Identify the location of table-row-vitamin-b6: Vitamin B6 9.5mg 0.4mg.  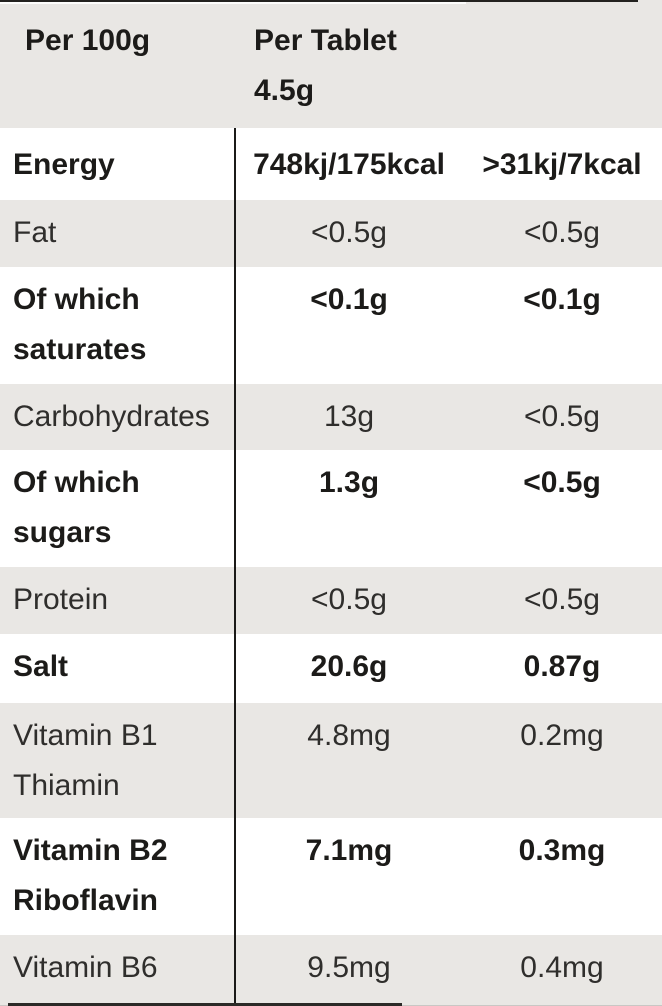
(331, 970).